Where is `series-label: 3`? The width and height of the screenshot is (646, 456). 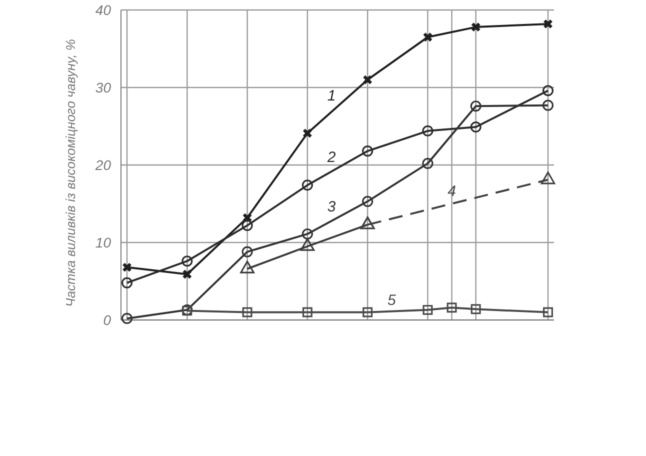 series-label: 3 is located at coordinates (331, 207).